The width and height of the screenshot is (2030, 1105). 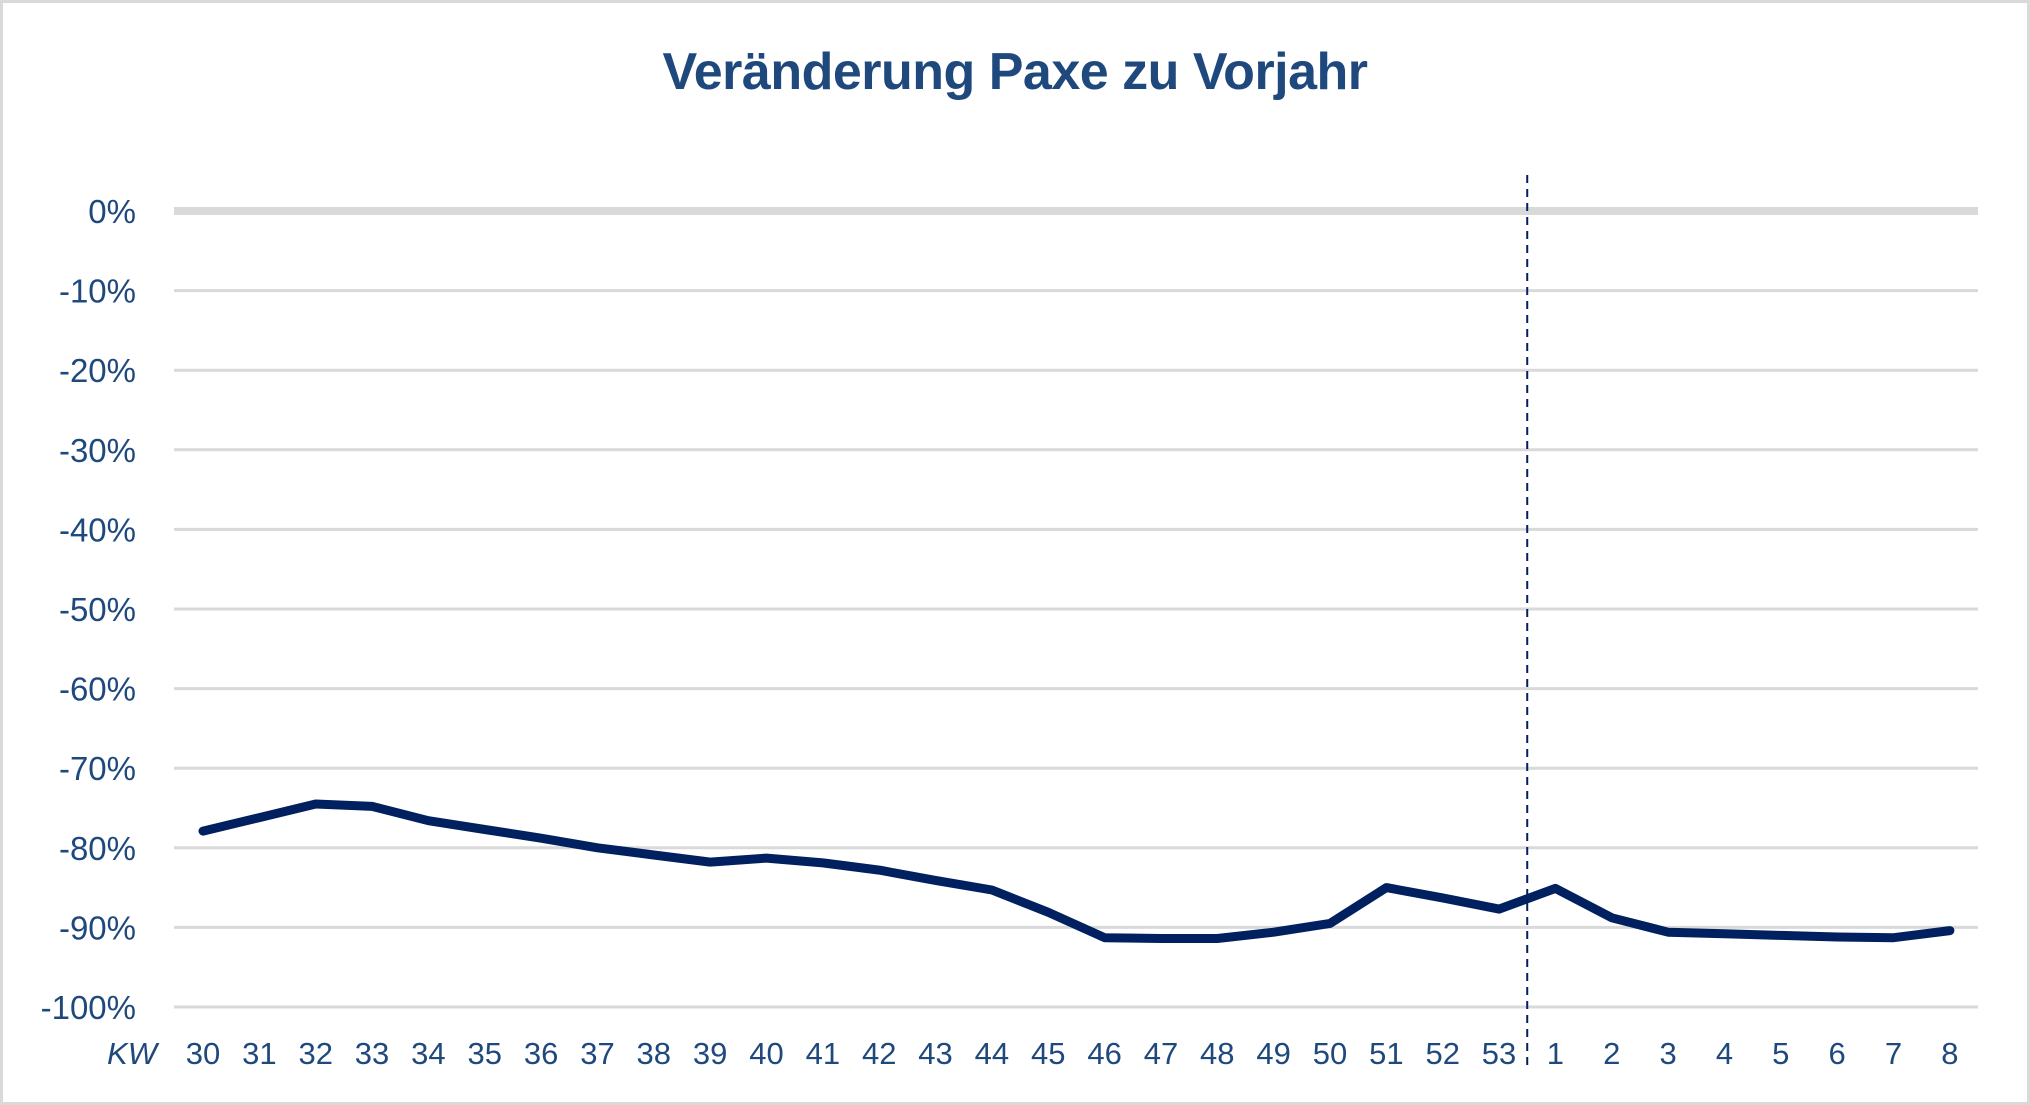 I want to click on x-tick-label: 37, so click(x=597, y=1053).